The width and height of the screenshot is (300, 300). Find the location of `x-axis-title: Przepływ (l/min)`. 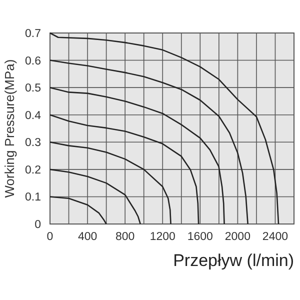

x-axis-title: Przepływ (l/min) is located at coordinates (233, 260).